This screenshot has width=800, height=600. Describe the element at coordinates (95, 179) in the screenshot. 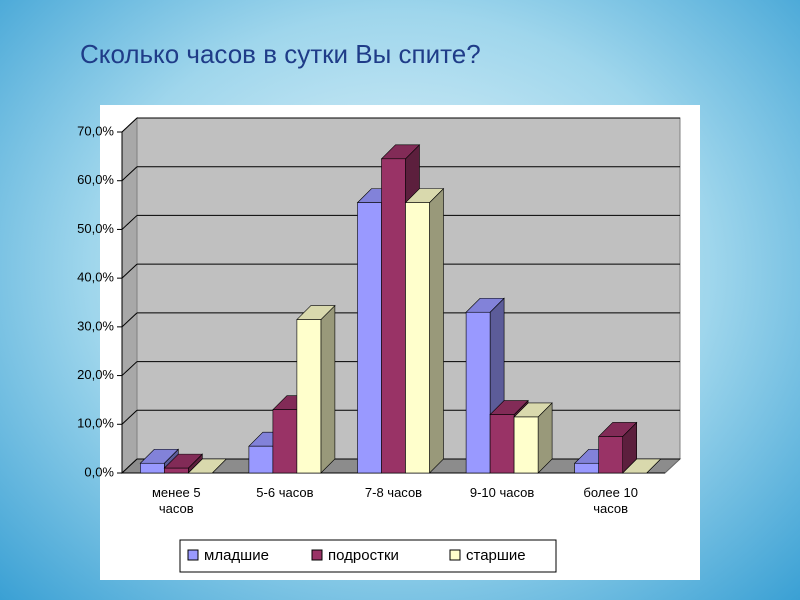

I see `y-tick-label: 60,0%` at that location.